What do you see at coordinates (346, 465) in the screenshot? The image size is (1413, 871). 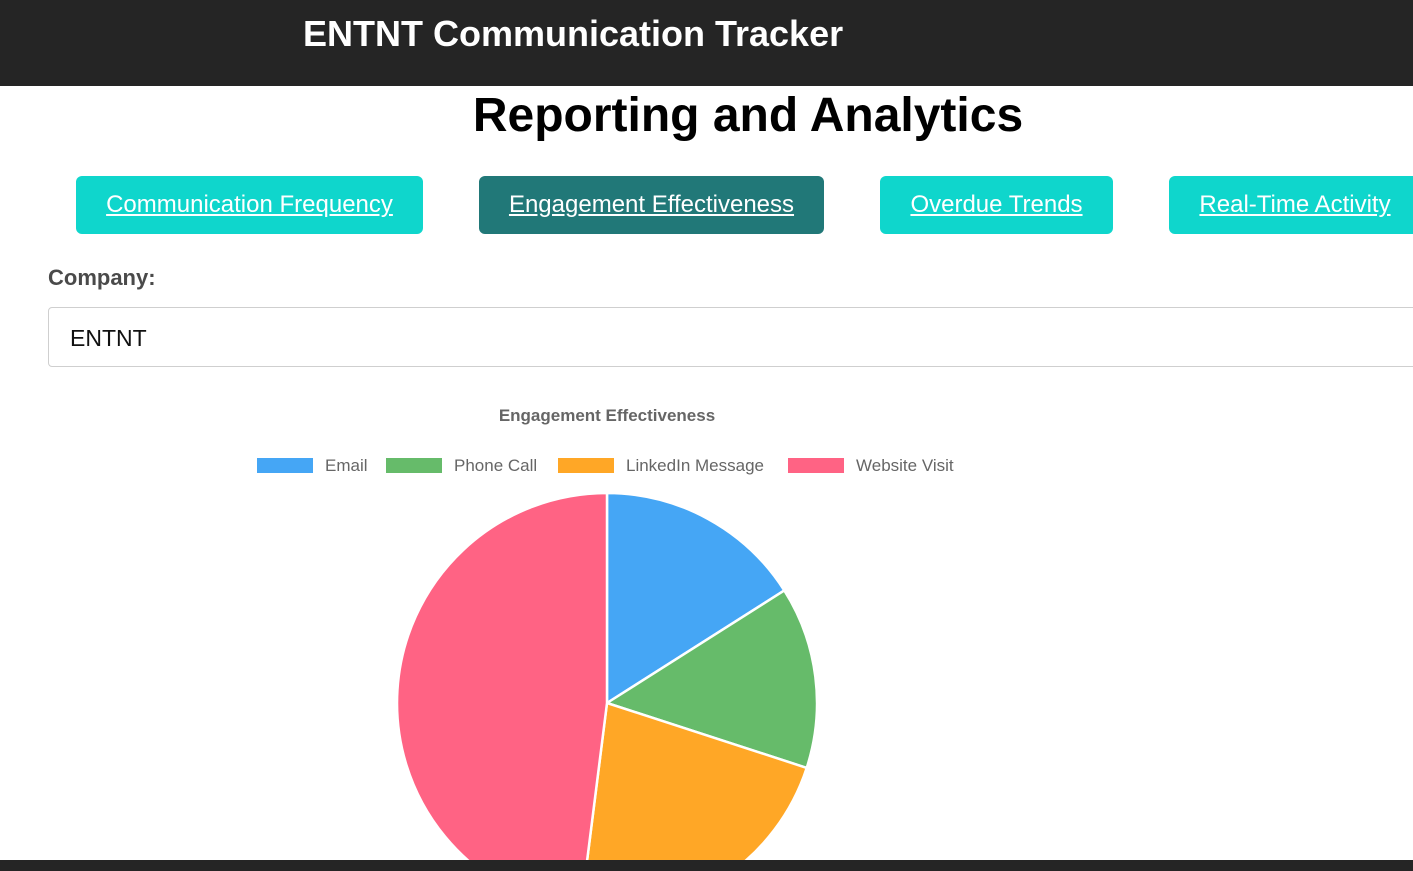 I see `legend-label-email: Email` at bounding box center [346, 465].